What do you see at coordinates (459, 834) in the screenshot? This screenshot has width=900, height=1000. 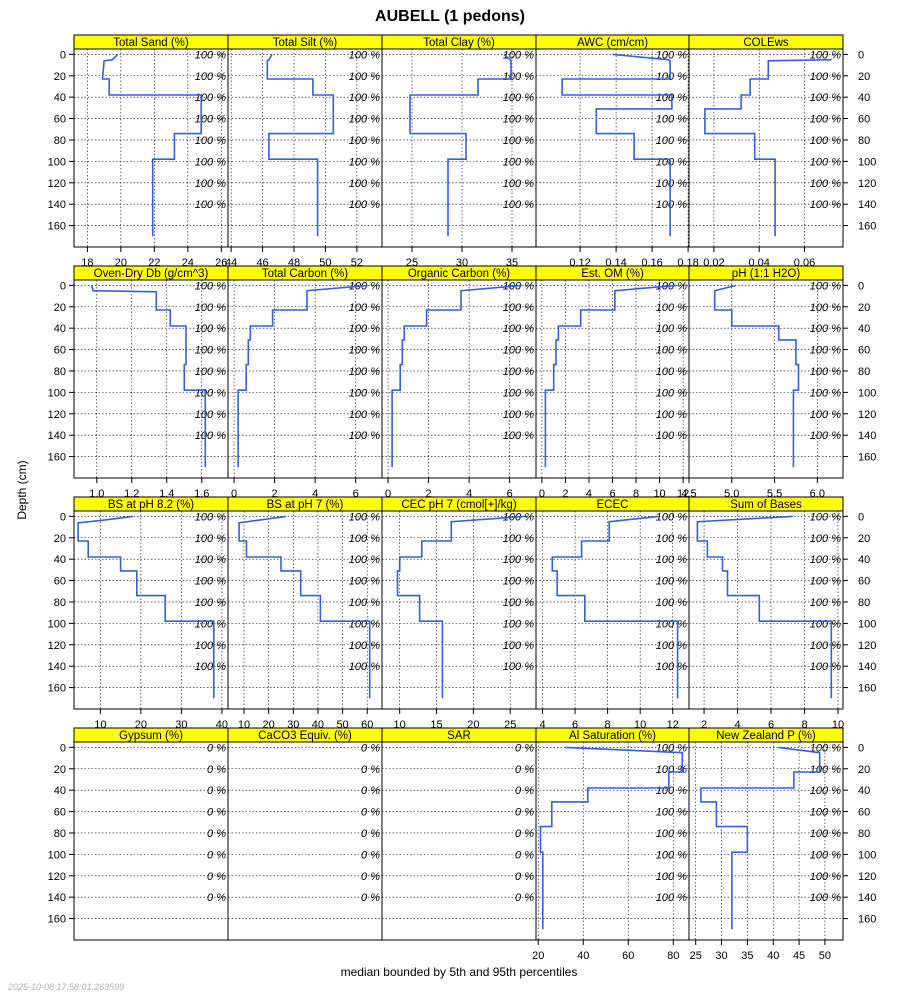 I see `panel-17: SAR 0 % 0 % 0 % 0 % 0 % 0 % 0 % 0 %` at bounding box center [459, 834].